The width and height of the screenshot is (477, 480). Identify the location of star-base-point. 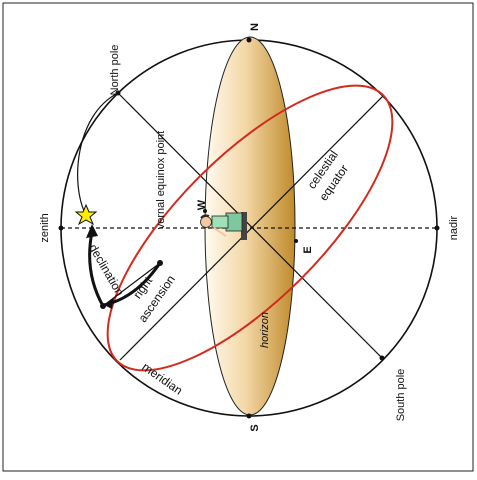
(103, 306).